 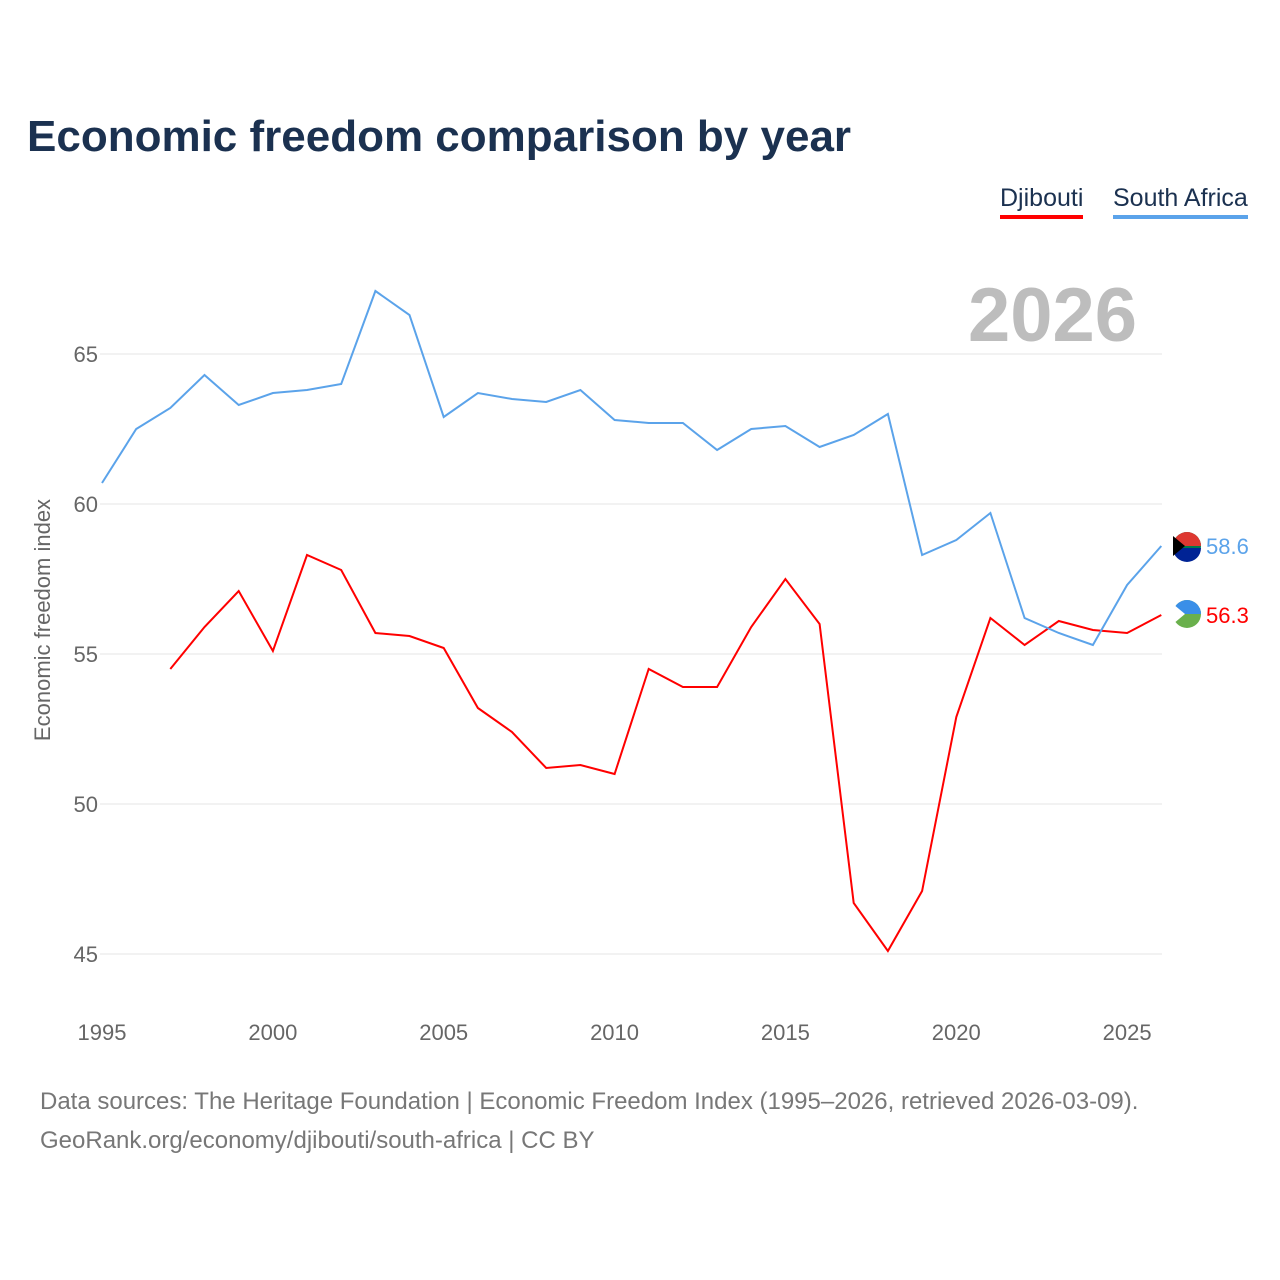 I want to click on y-tick-label: 45, so click(x=86, y=954).